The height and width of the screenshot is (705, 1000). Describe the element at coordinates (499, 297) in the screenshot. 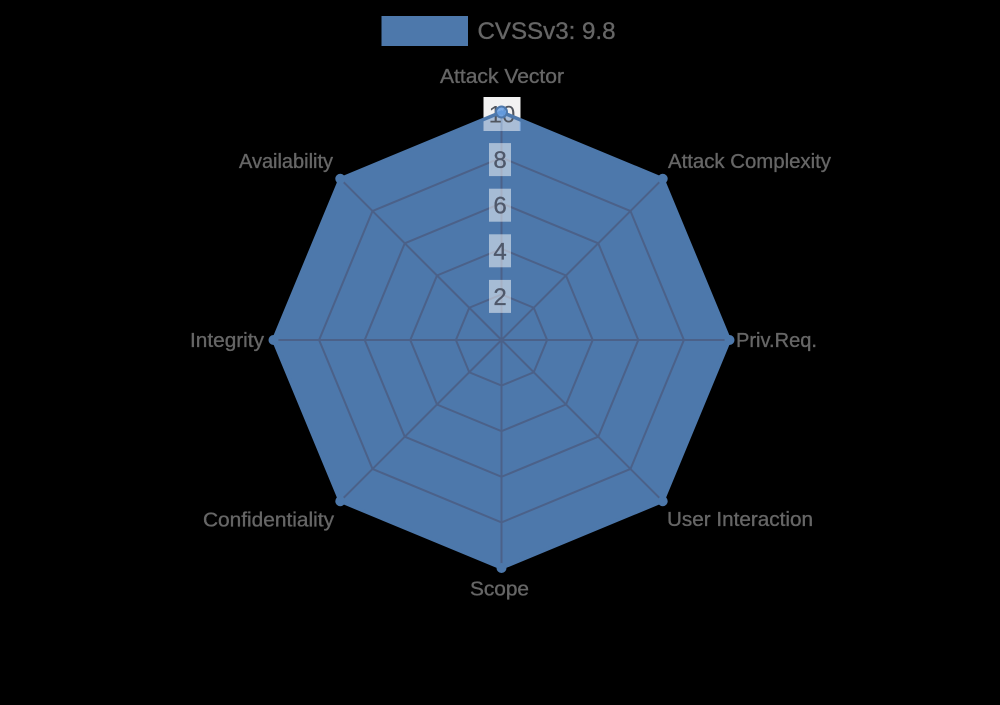

I see `svg-text: 2` at that location.